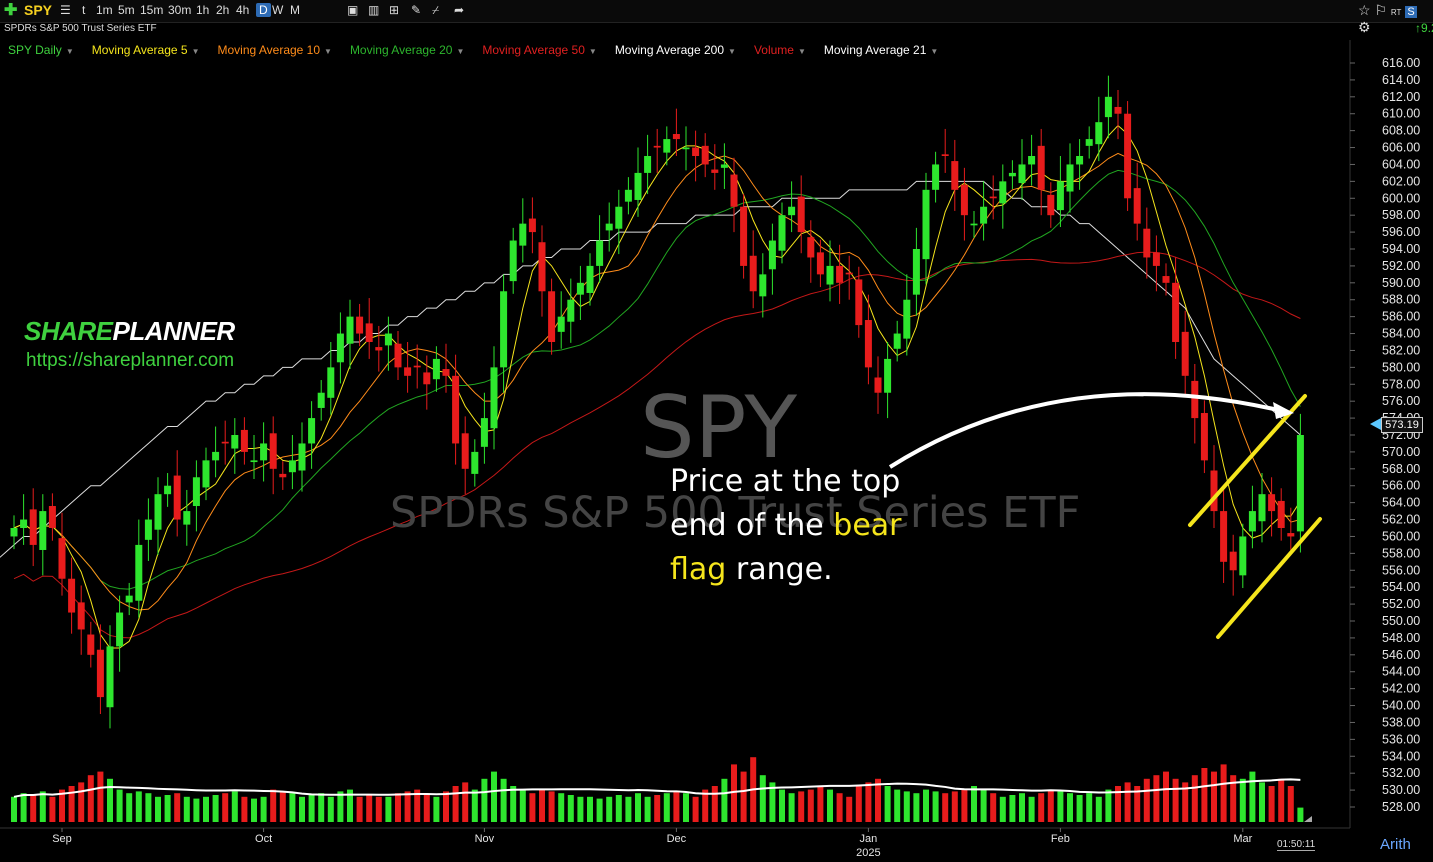 The height and width of the screenshot is (862, 1433). What do you see at coordinates (1364, 27) in the screenshot?
I see `settings-icon: ⚙` at bounding box center [1364, 27].